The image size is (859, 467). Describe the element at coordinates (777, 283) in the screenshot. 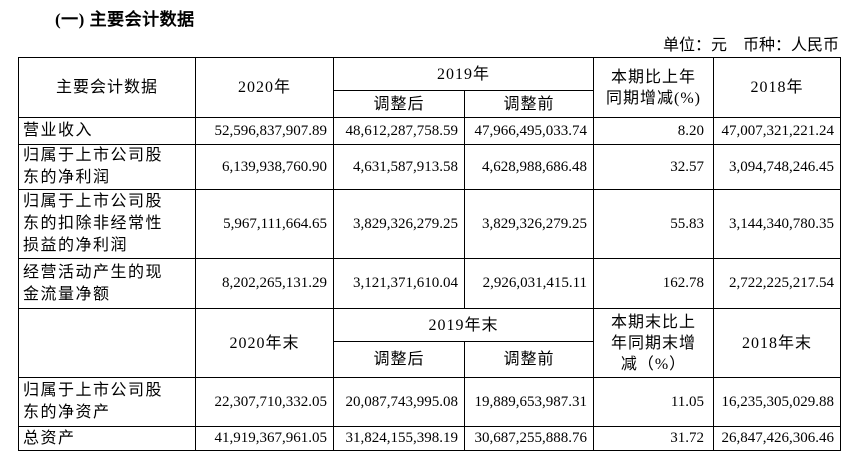

I see `cell-2018: 2,722,225,217.54` at that location.